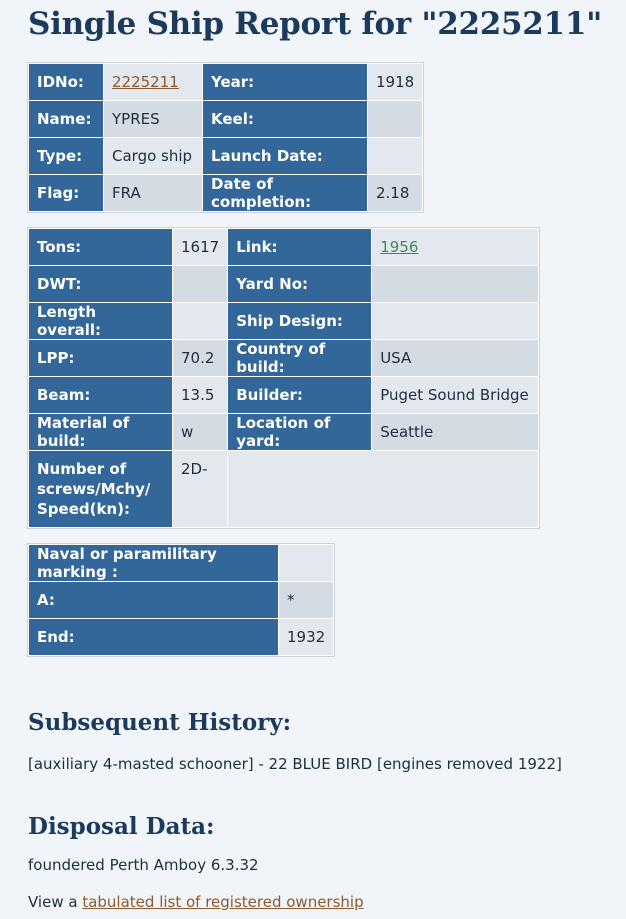 The image size is (626, 919). I want to click on link-year-link: 1956, so click(399, 247).